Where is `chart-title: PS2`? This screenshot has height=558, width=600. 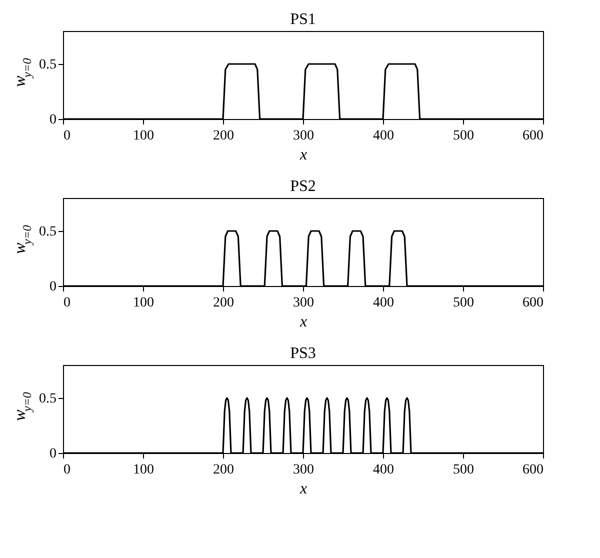 chart-title: PS2 is located at coordinates (303, 186).